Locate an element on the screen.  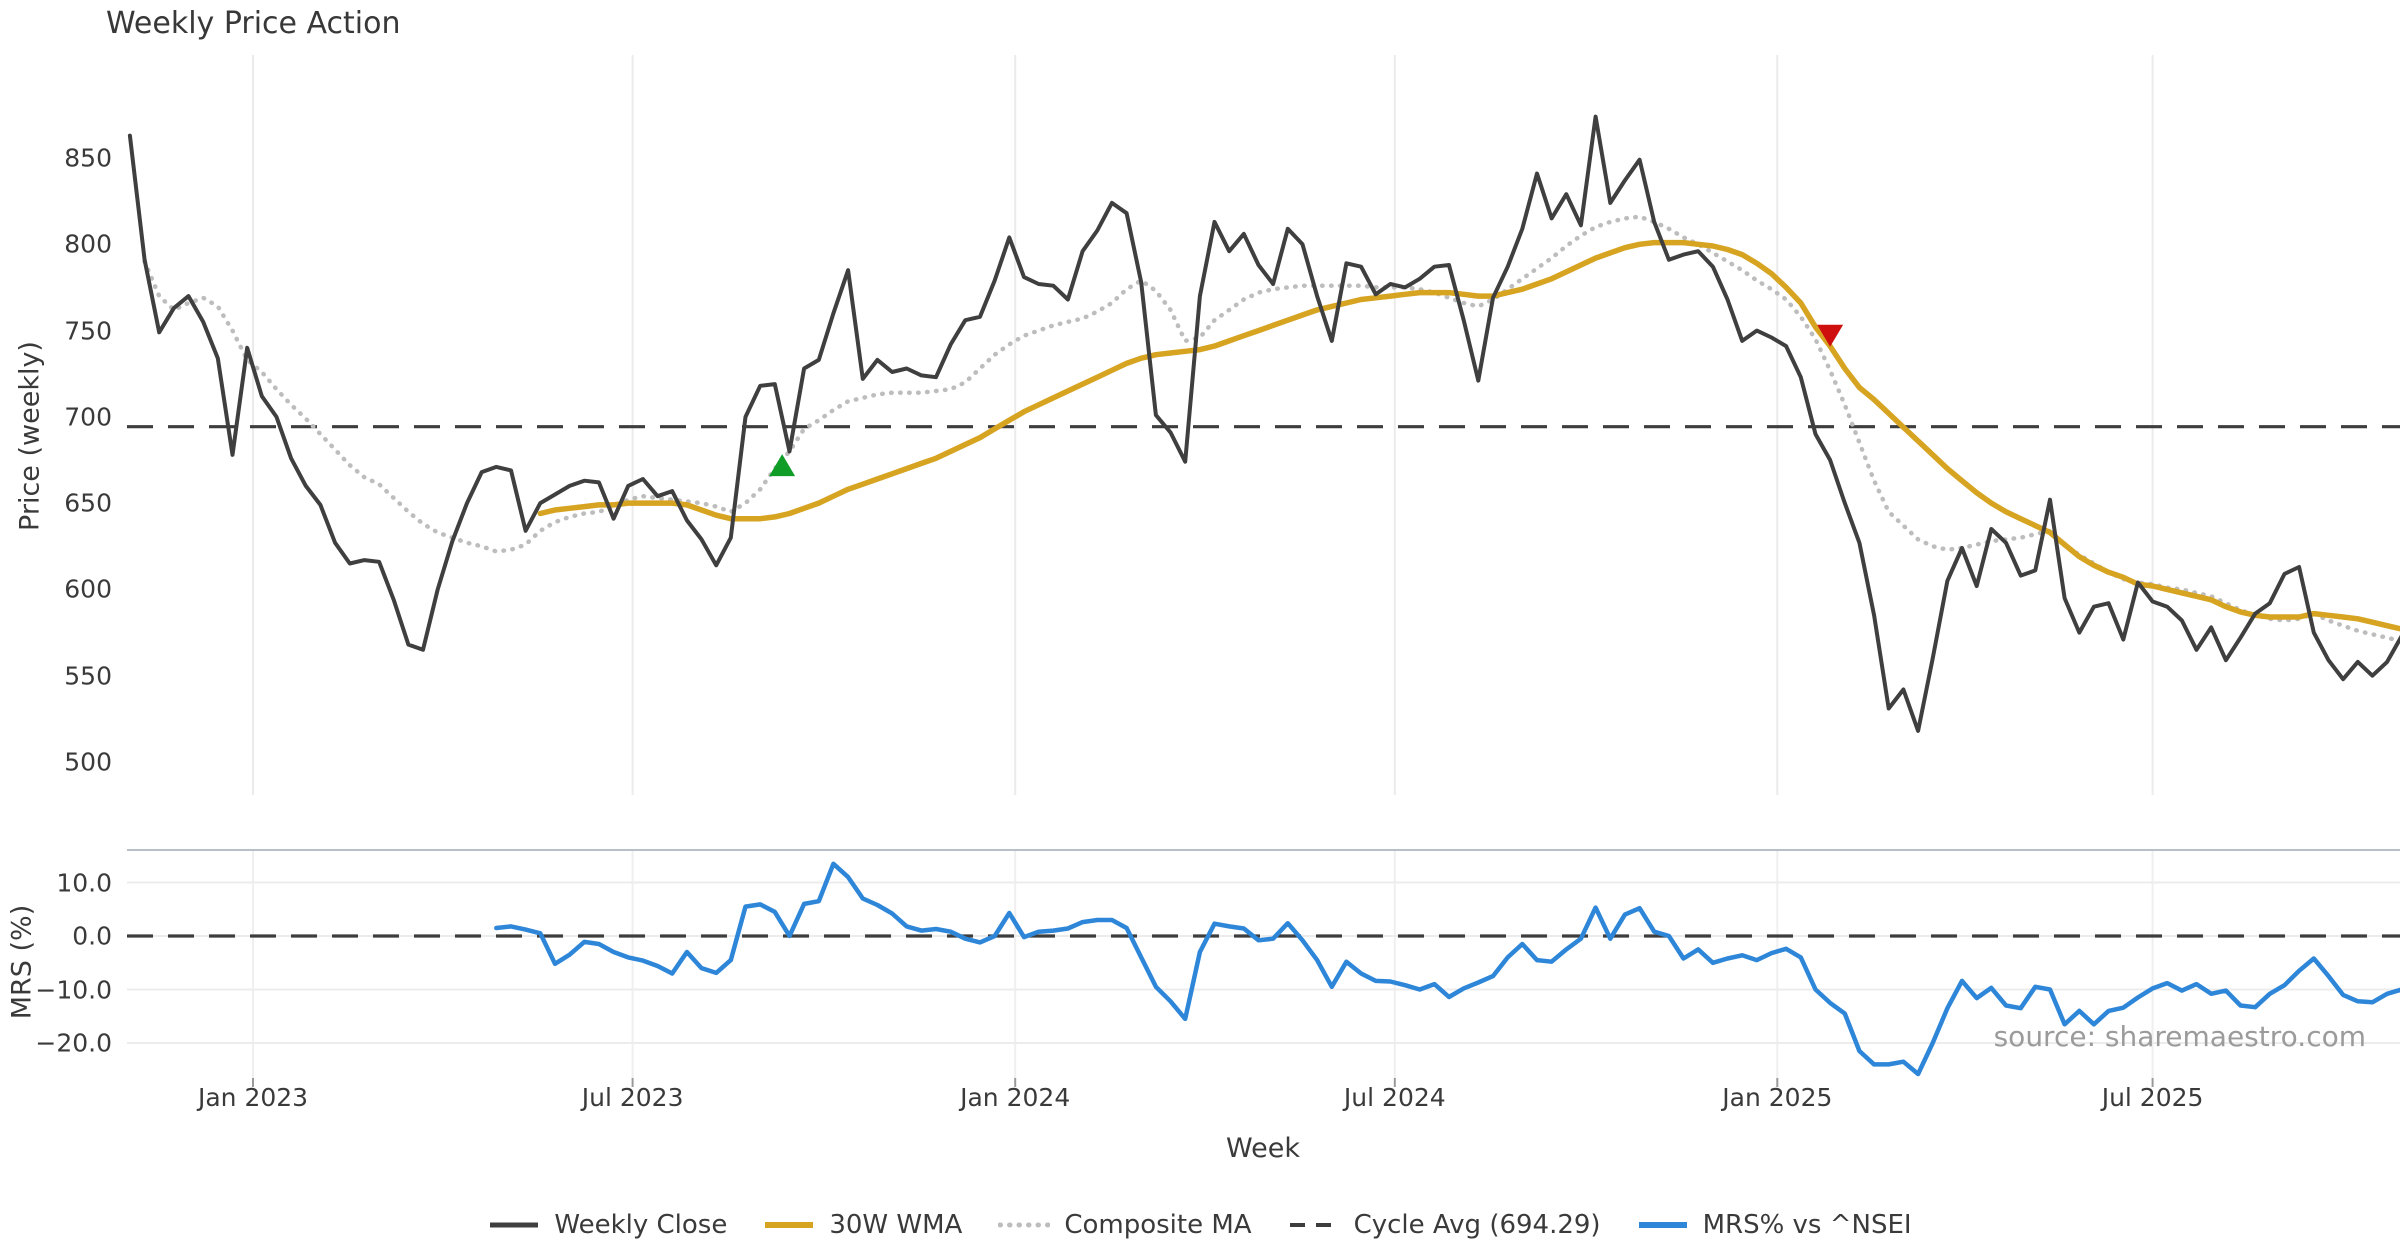
cycle-avg-dashed-line-icon is located at coordinates (1313, 1225).